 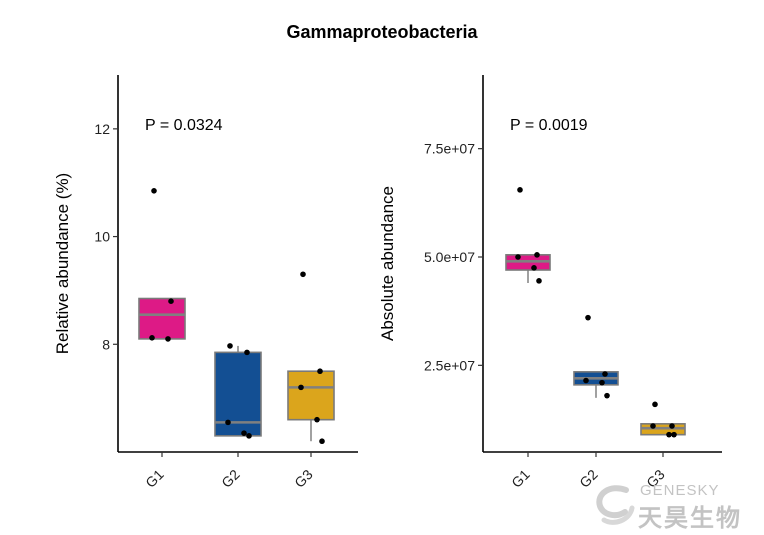 What do you see at coordinates (449, 365) in the screenshot?
I see `y-tick-label: 2.5e+07` at bounding box center [449, 365].